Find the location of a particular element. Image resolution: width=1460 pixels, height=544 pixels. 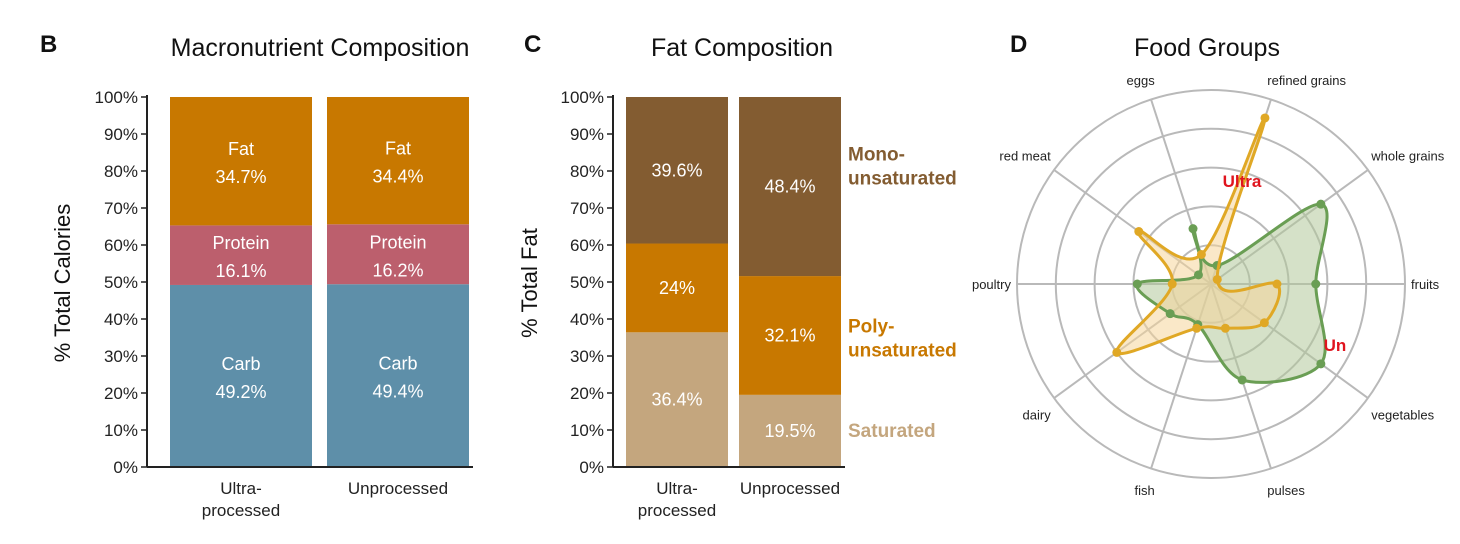

data-label: 48.4% is located at coordinates (789, 187).